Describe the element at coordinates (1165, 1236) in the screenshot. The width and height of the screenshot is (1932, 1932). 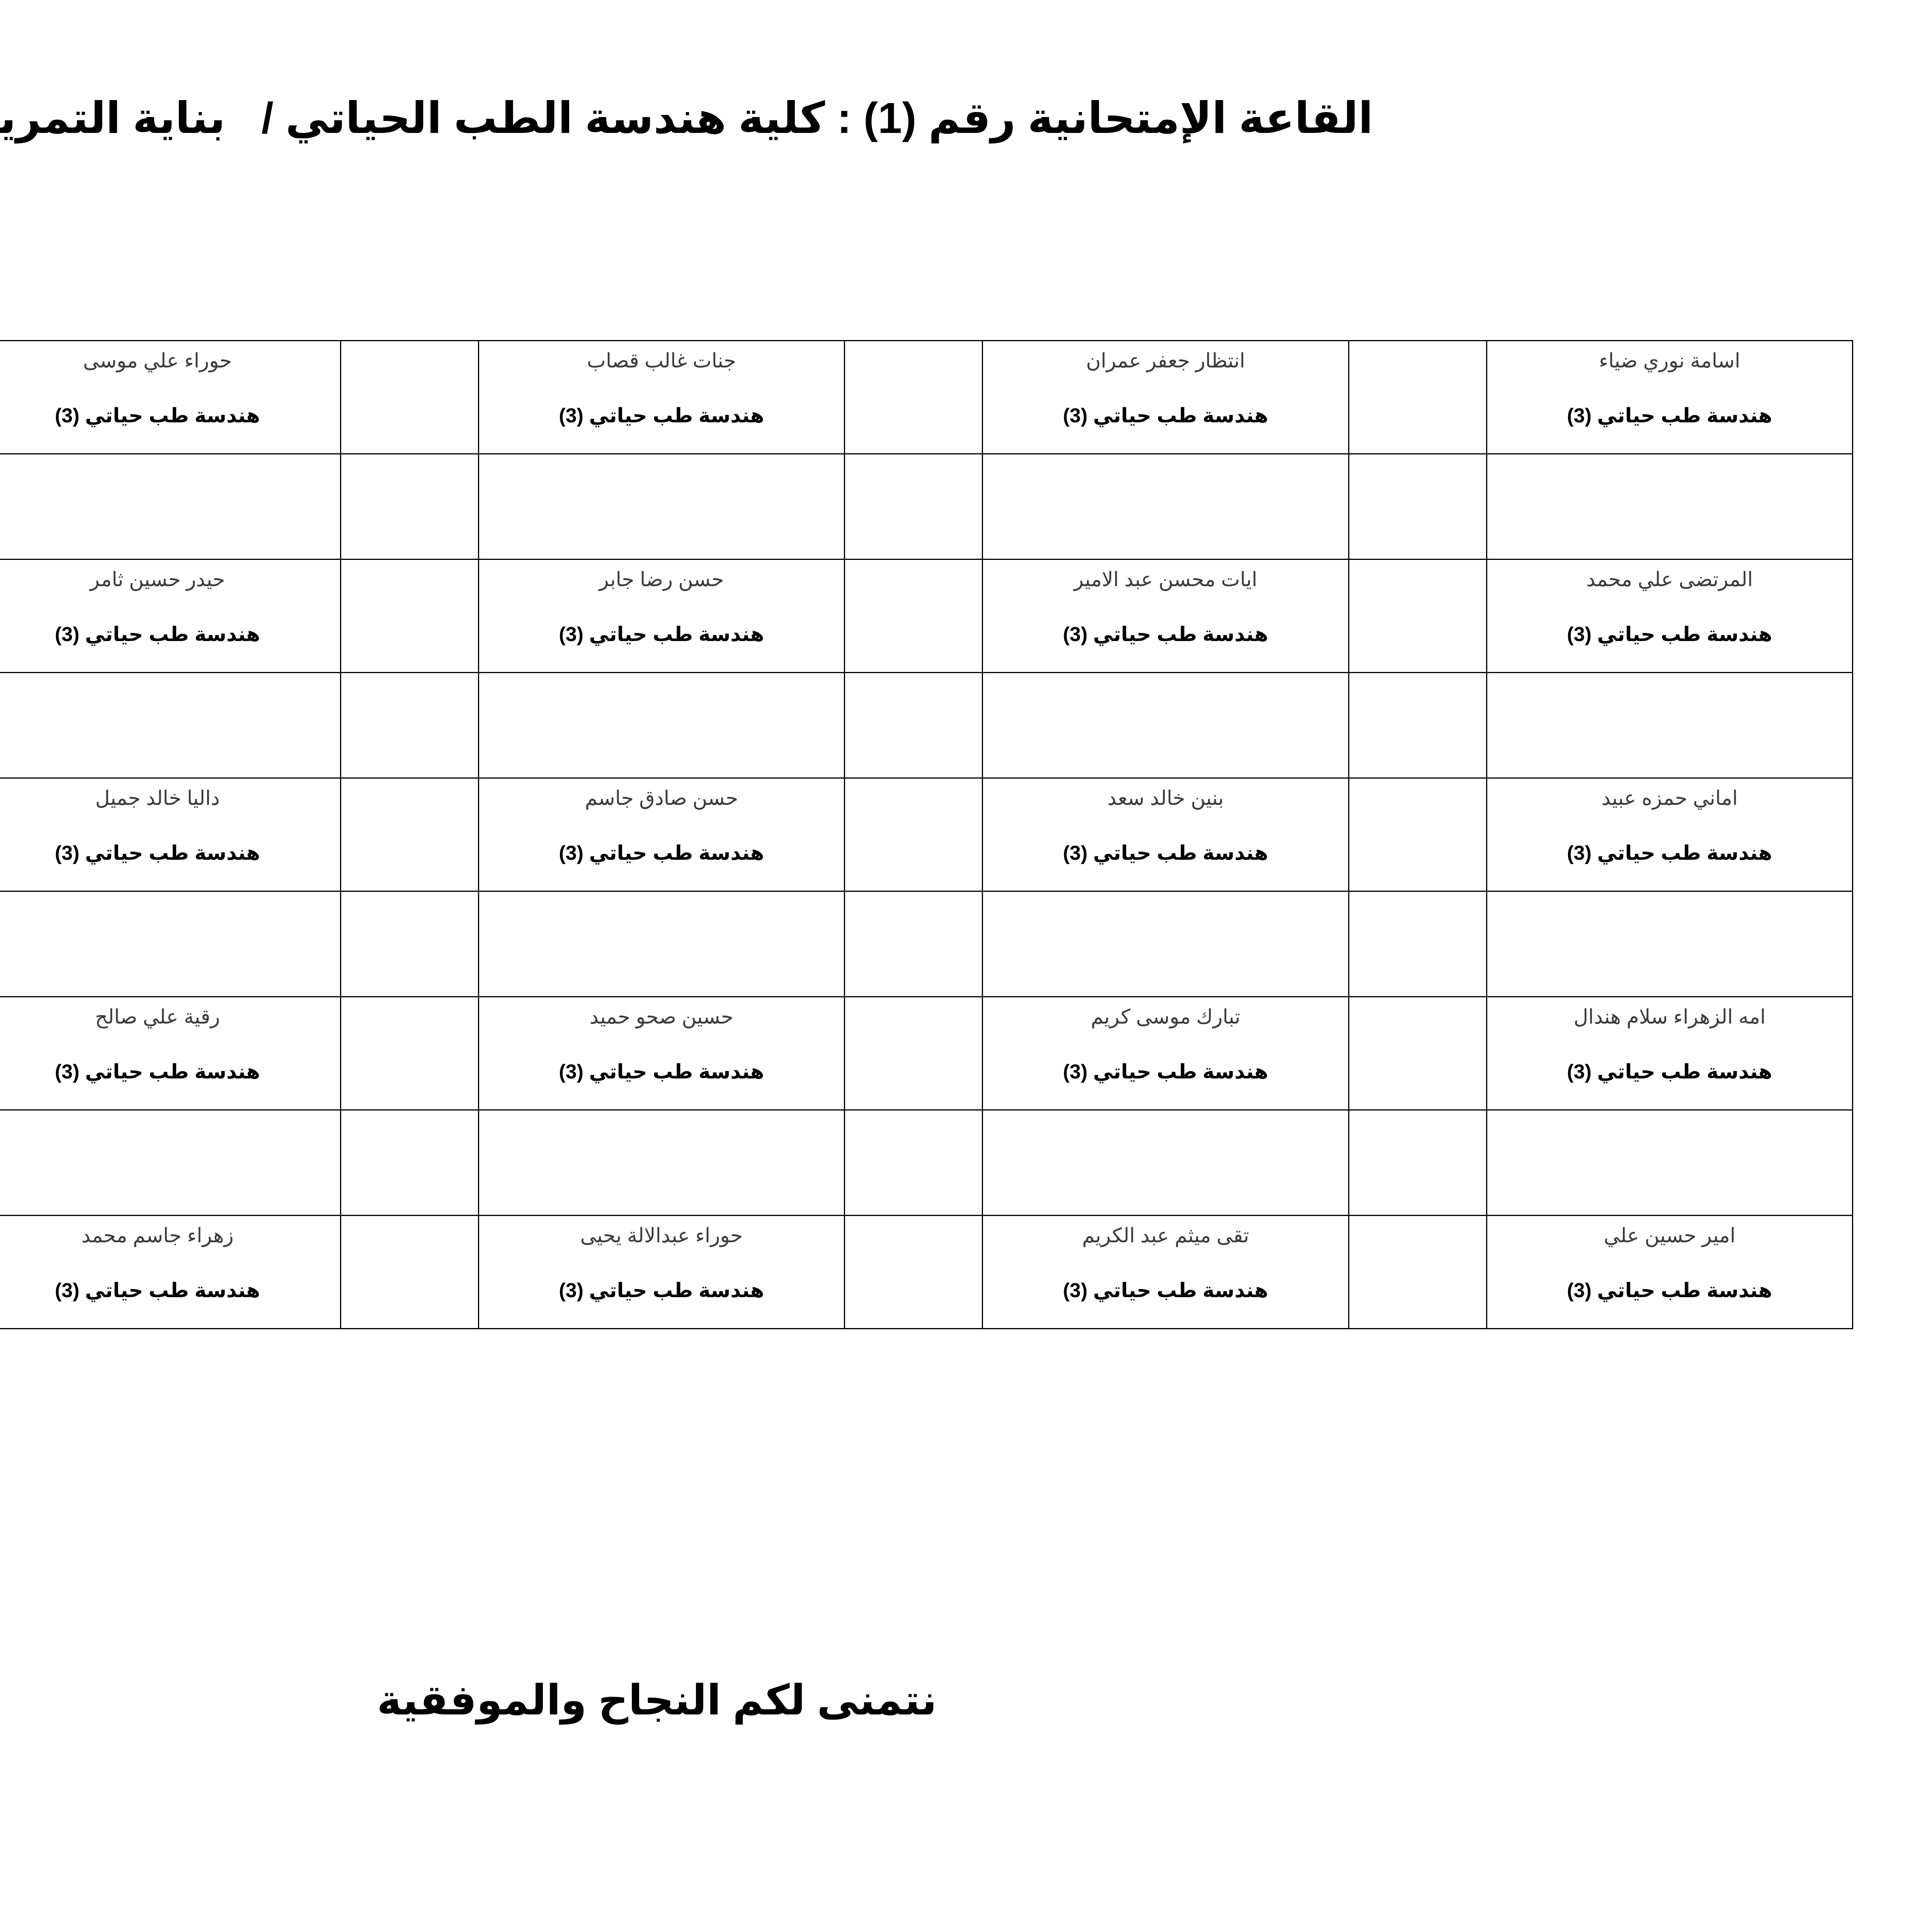
I see `student-name: تقى ميثم عبد الكريم` at that location.